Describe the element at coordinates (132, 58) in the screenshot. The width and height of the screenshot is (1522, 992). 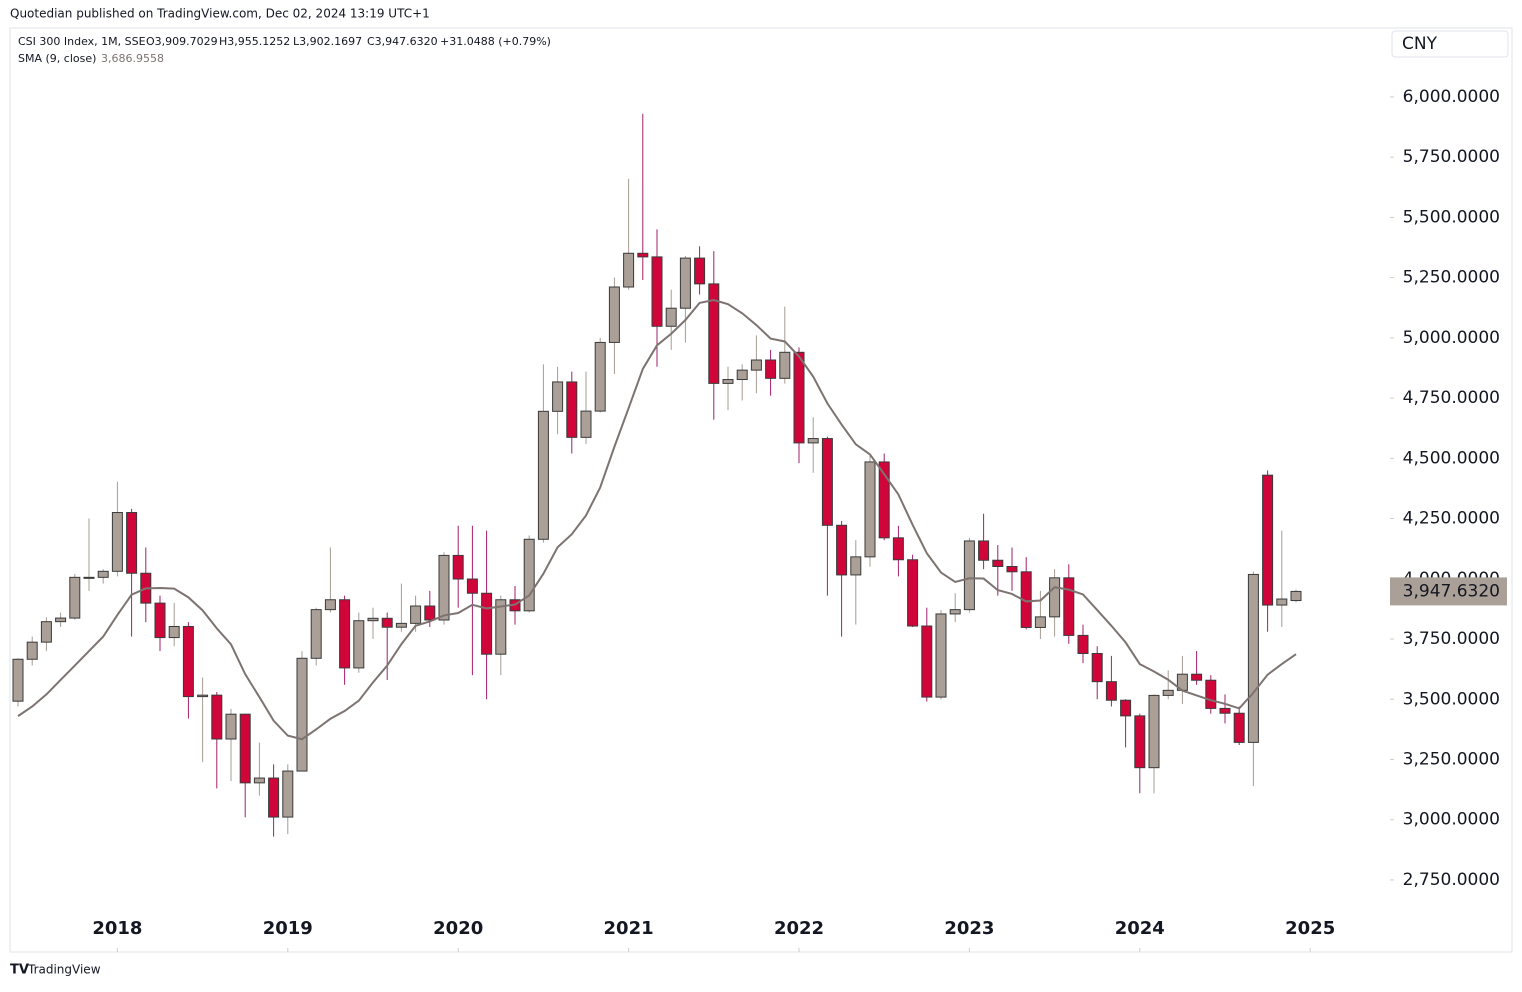
I see `legend-indicator-value: 3,686.9558` at that location.